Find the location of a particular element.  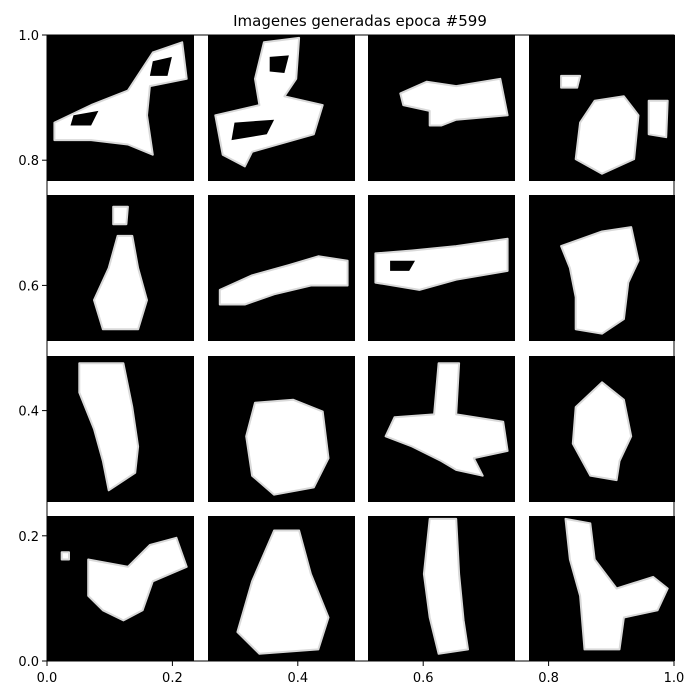

x-tick-label: 1.0 is located at coordinates (674, 678).